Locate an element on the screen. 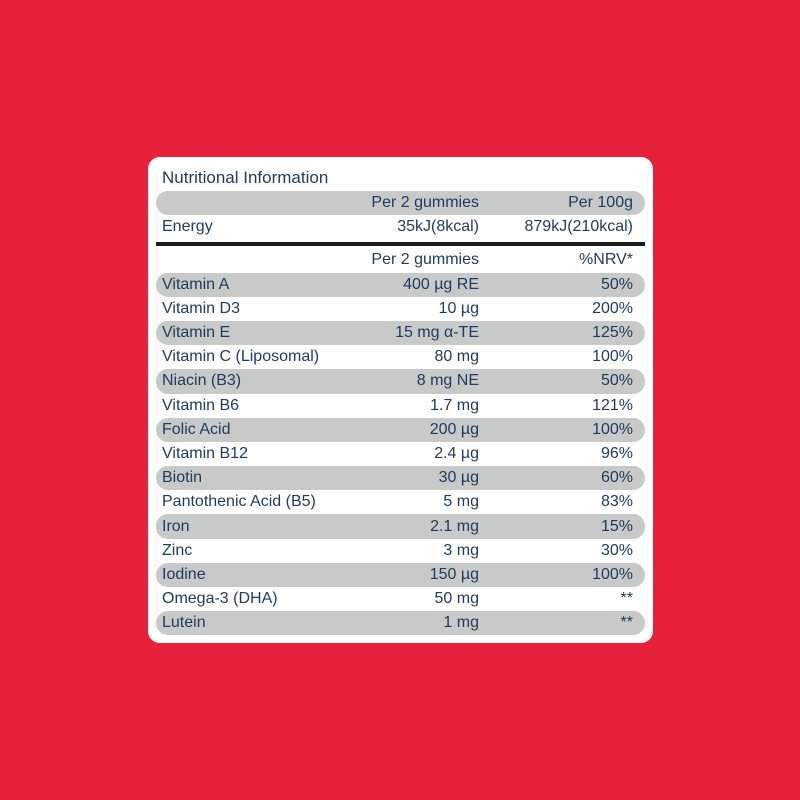 The height and width of the screenshot is (800, 800). nutrient-nrv: 83% is located at coordinates (616, 502).